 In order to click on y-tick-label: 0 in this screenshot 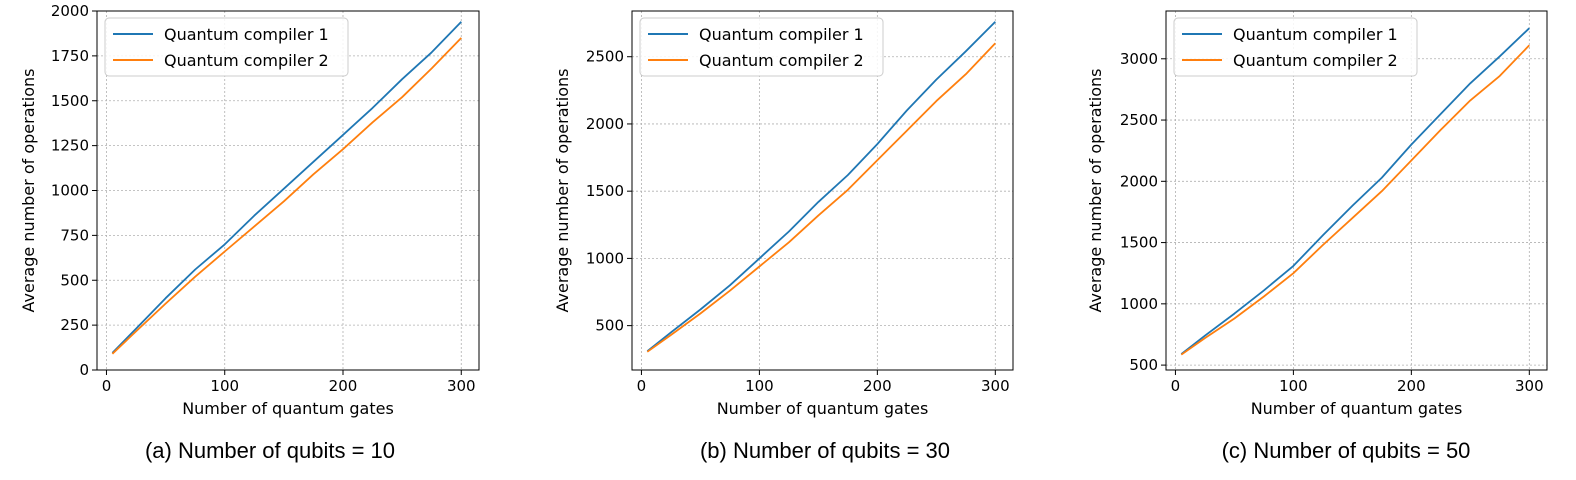, I will do `click(84, 370)`.